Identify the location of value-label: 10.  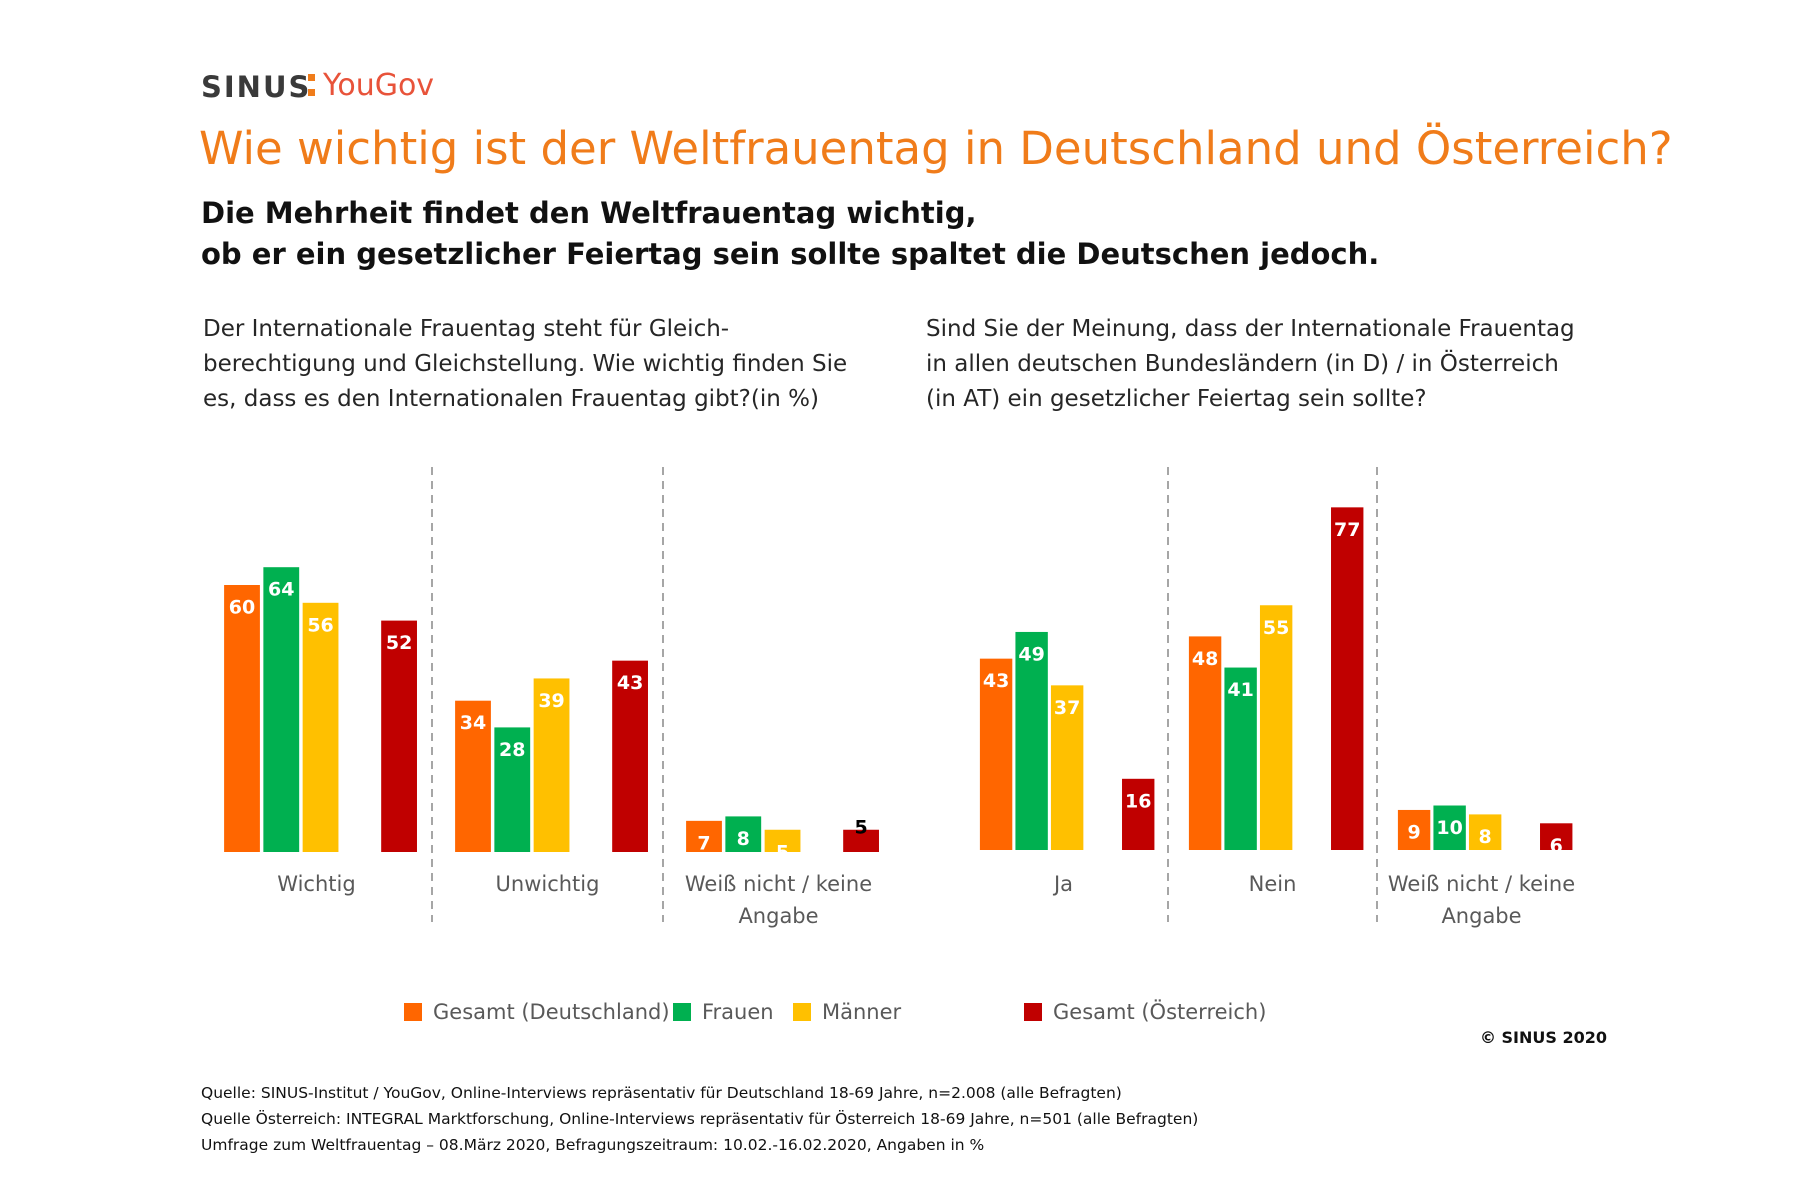
(1449, 828).